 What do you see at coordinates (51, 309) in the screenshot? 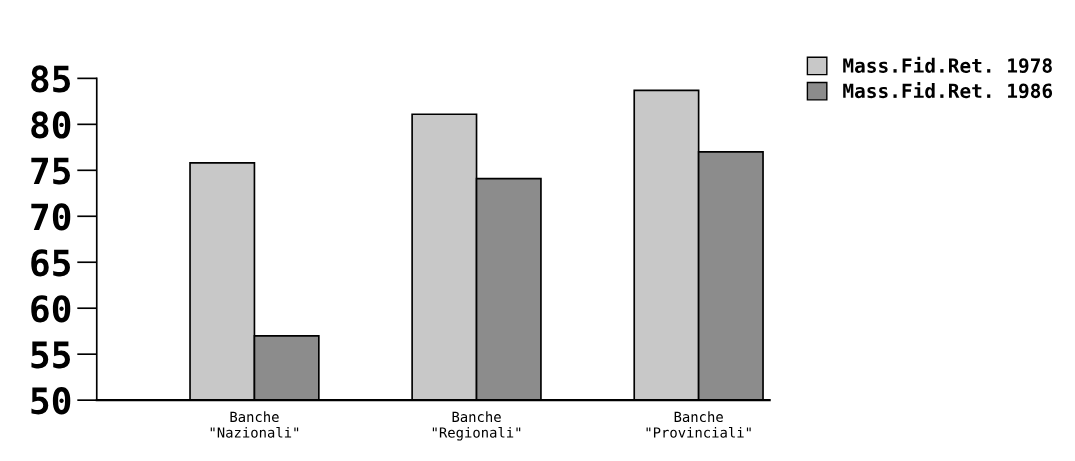
I see `y-tick-label: 60` at bounding box center [51, 309].